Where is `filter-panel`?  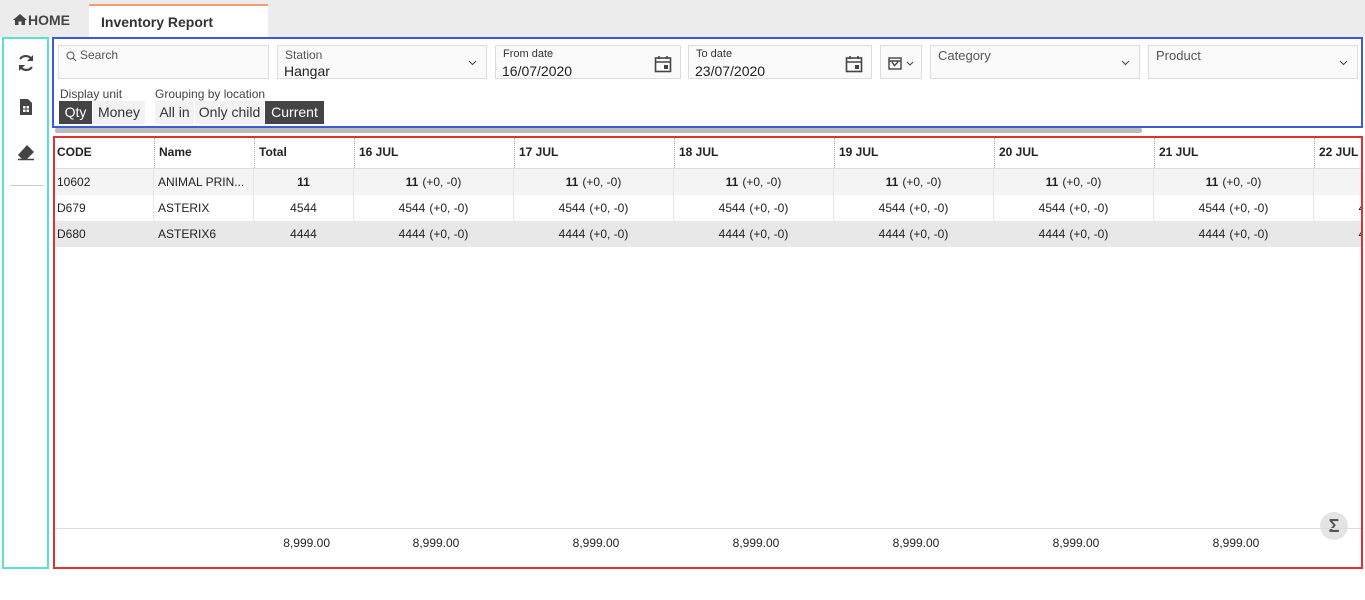
filter-panel is located at coordinates (707, 82).